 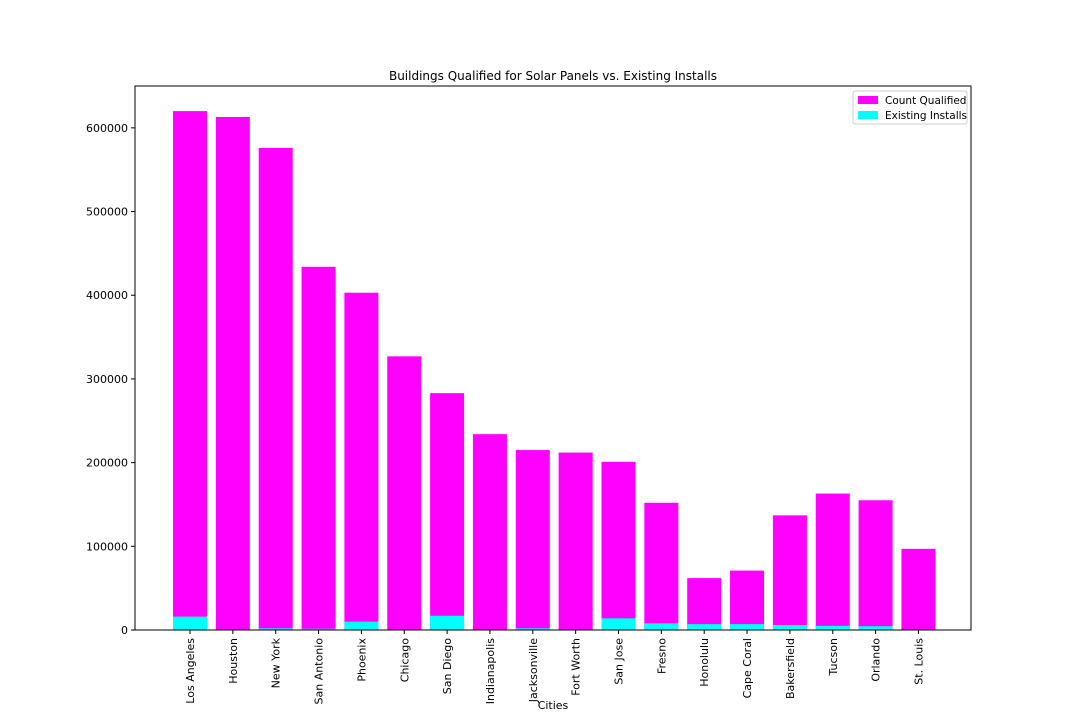 What do you see at coordinates (361, 660) in the screenshot?
I see `x-tick-label: Phoenix` at bounding box center [361, 660].